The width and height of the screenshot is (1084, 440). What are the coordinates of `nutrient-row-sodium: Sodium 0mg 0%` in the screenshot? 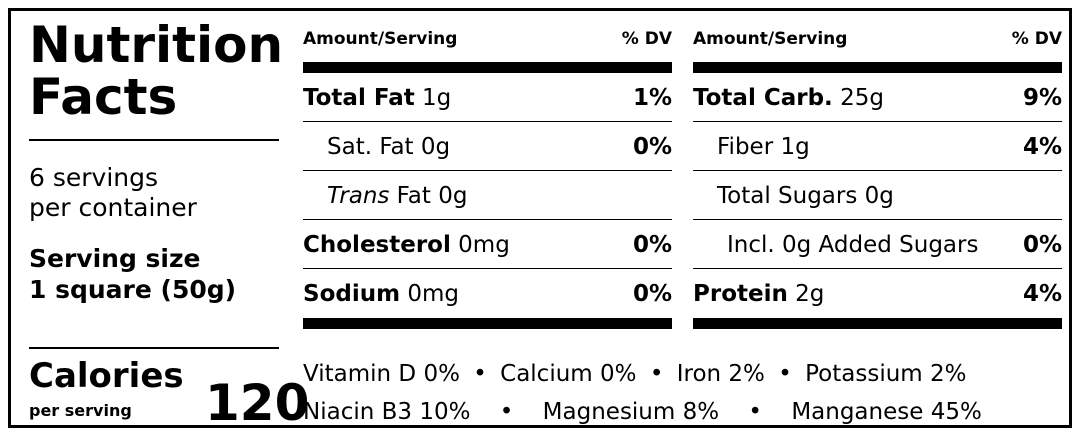 It's located at (487, 293).